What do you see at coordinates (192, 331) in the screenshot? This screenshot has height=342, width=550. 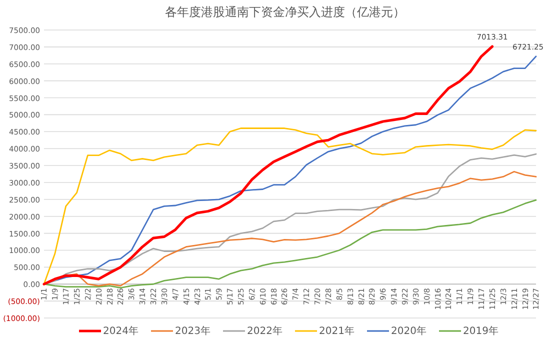 I see `legend-label: 2023年` at bounding box center [192, 331].